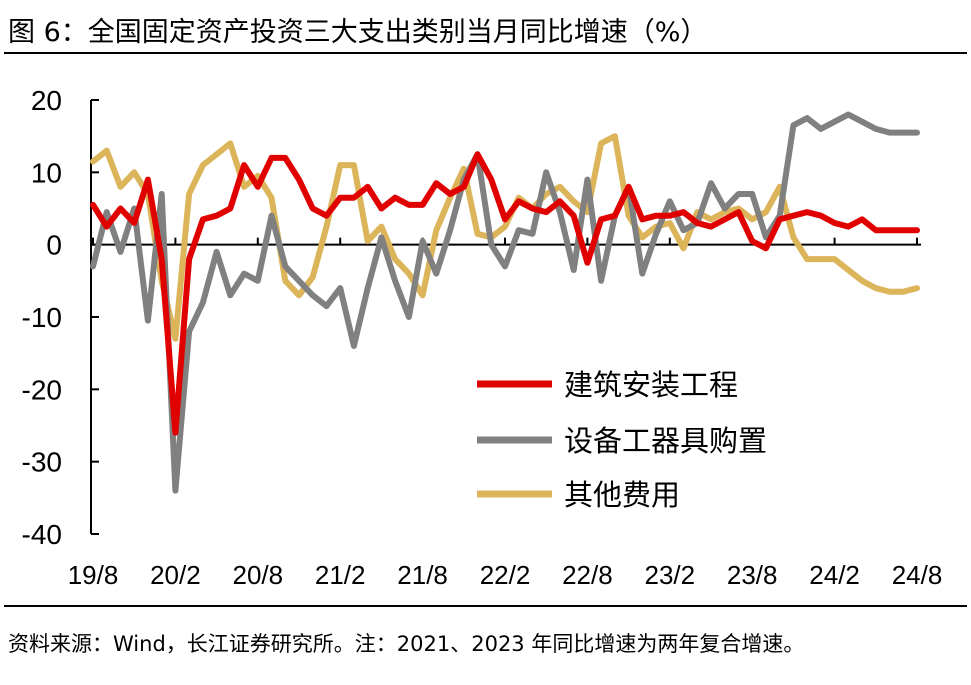 The width and height of the screenshot is (971, 685). Describe the element at coordinates (54, 245) in the screenshot. I see `y-tick-label: 0` at that location.